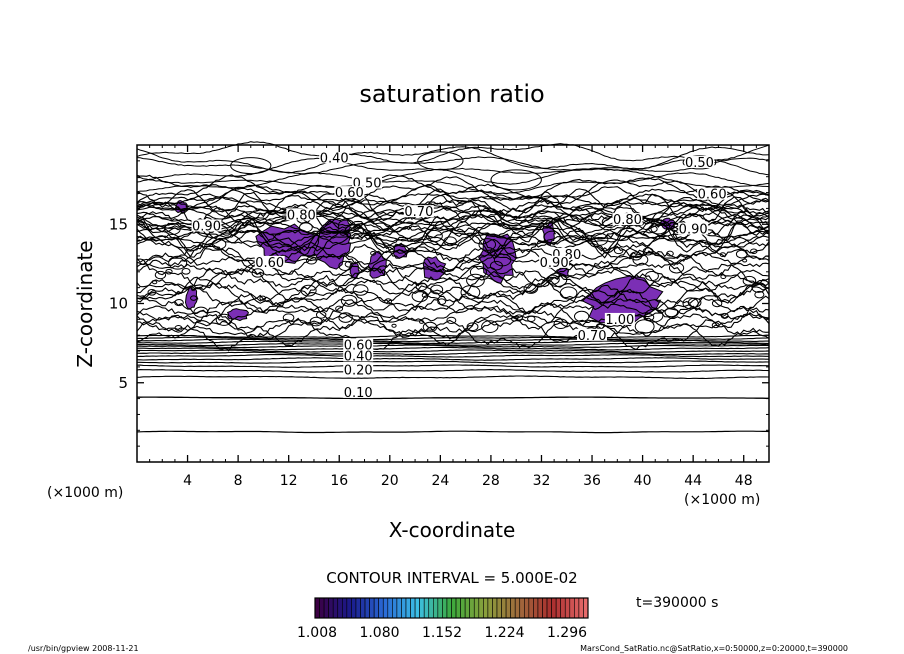 The height and width of the screenshot is (654, 904). Describe the element at coordinates (619, 320) in the screenshot. I see `contour-label: 1.00` at that location.